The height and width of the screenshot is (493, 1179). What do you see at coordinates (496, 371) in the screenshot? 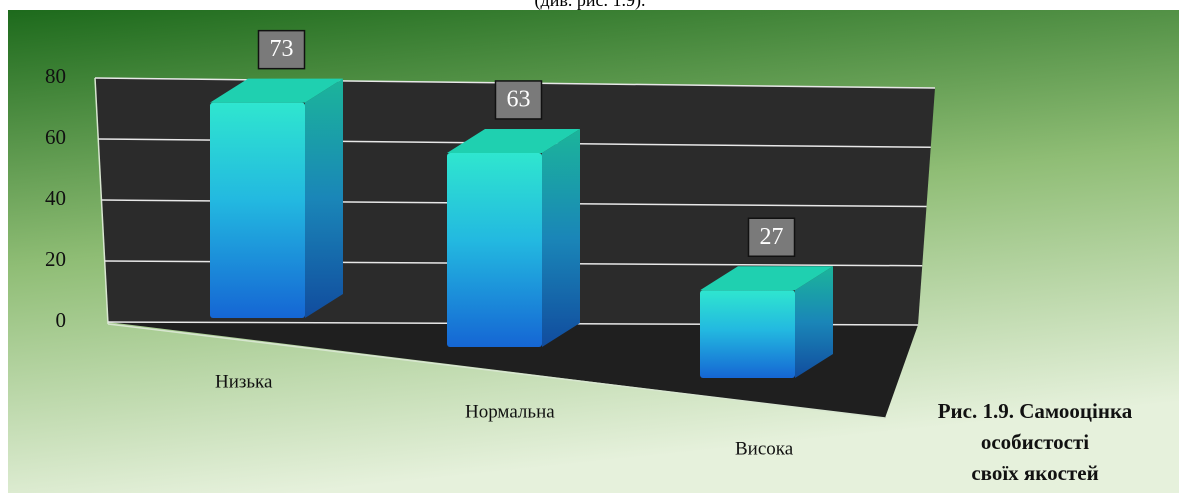
I see `front-edge` at bounding box center [496, 371].